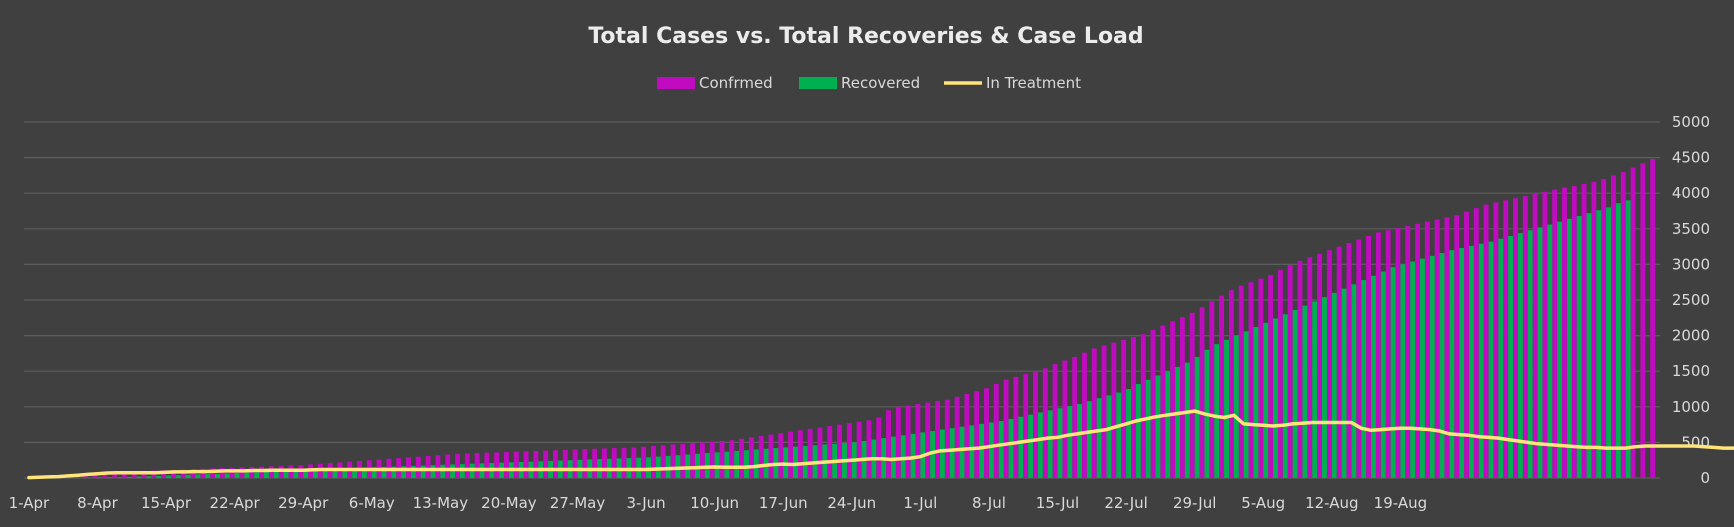  I want to click on legend-swatch, so click(818, 83).